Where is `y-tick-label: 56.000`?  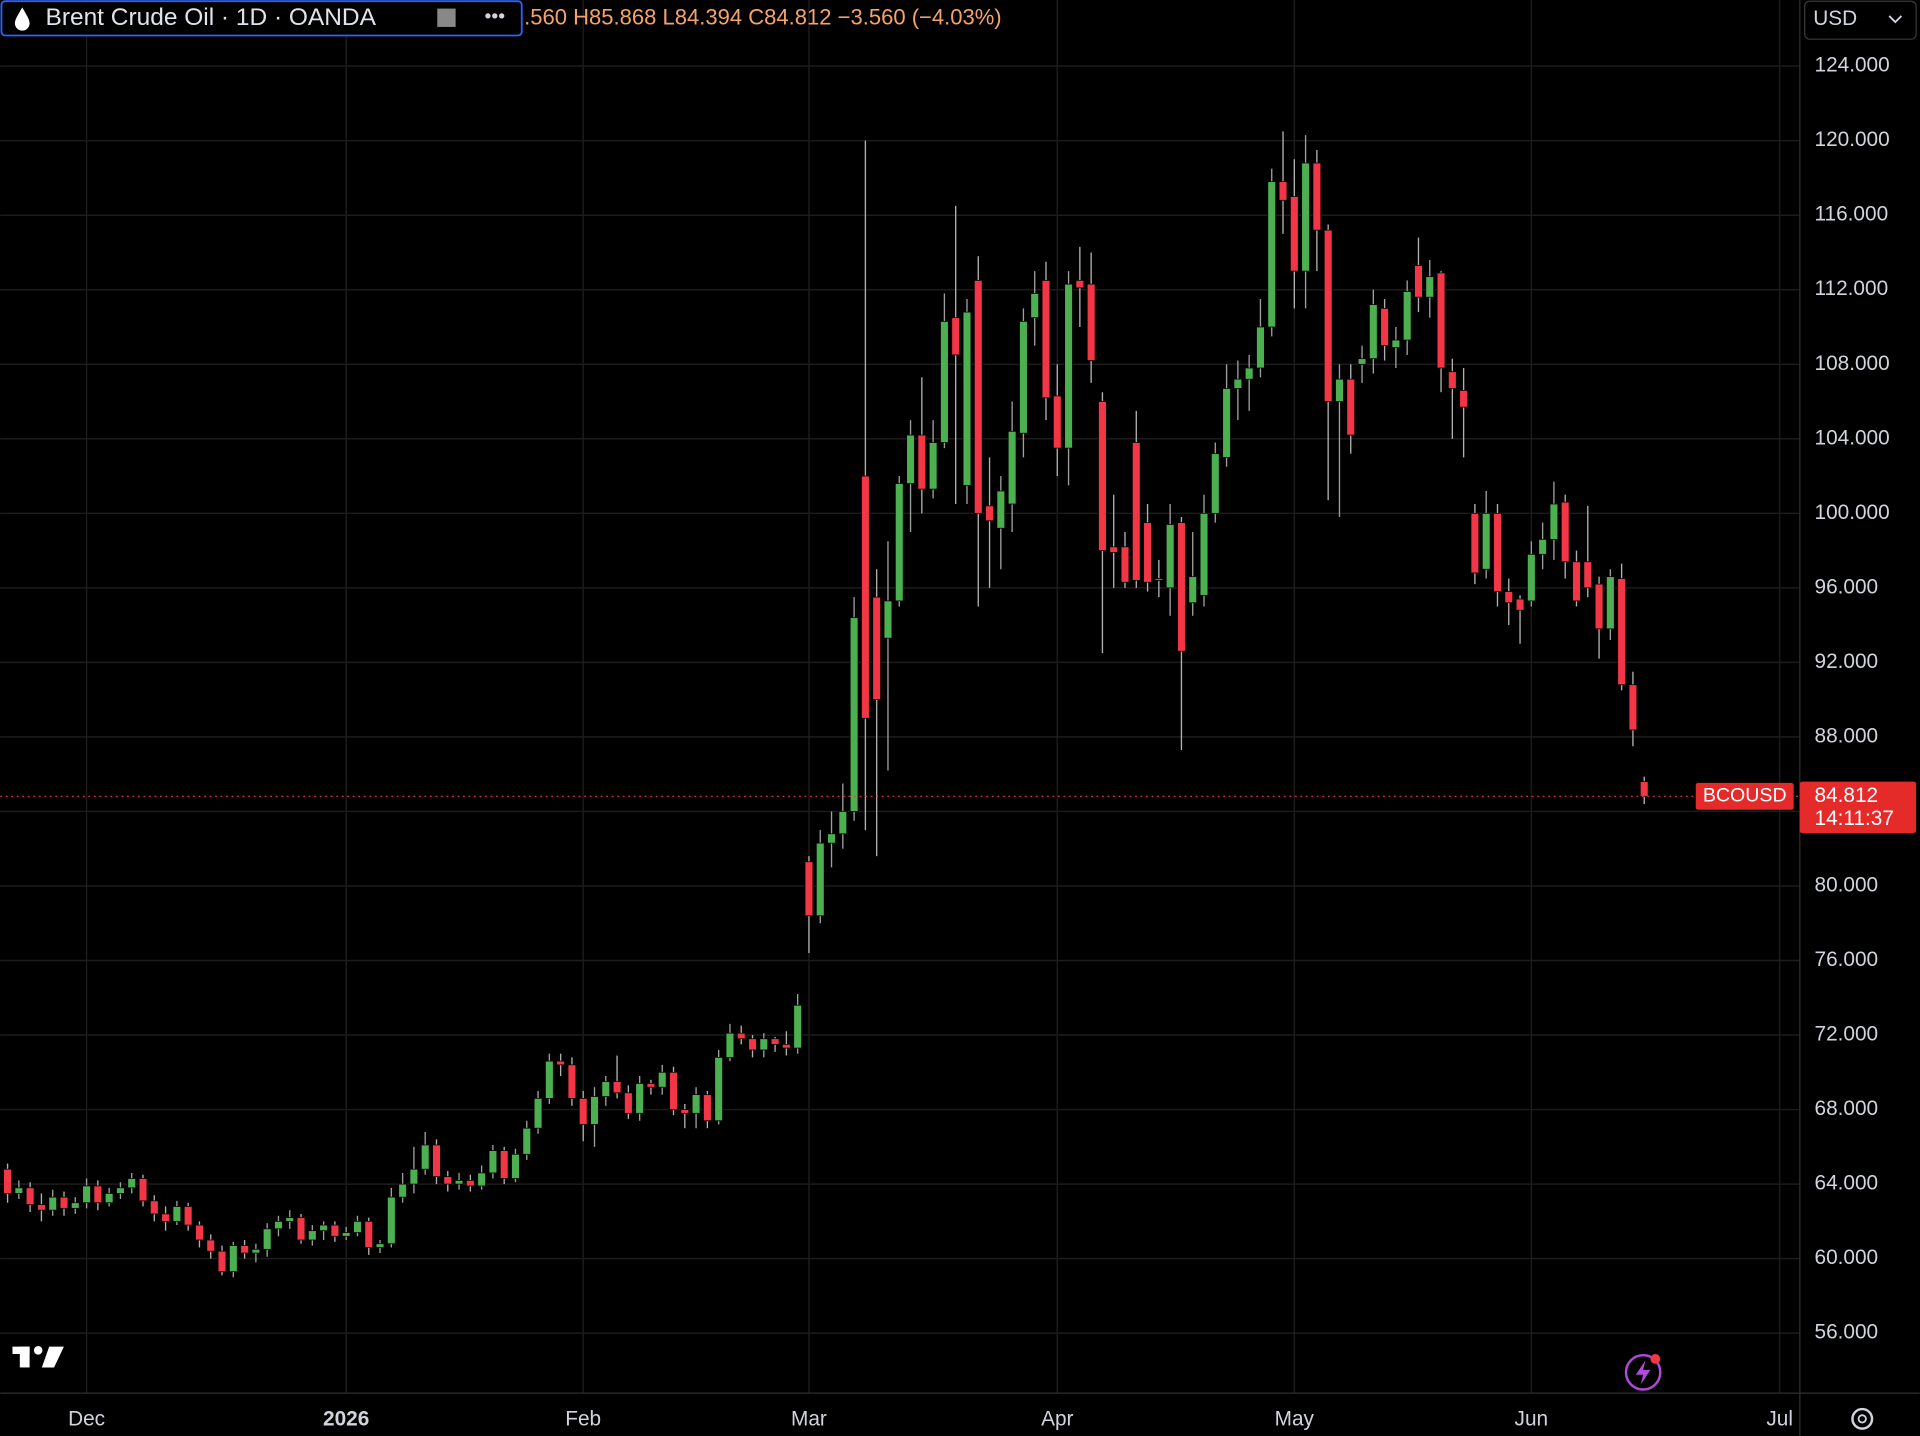 y-tick-label: 56.000 is located at coordinates (1846, 1332).